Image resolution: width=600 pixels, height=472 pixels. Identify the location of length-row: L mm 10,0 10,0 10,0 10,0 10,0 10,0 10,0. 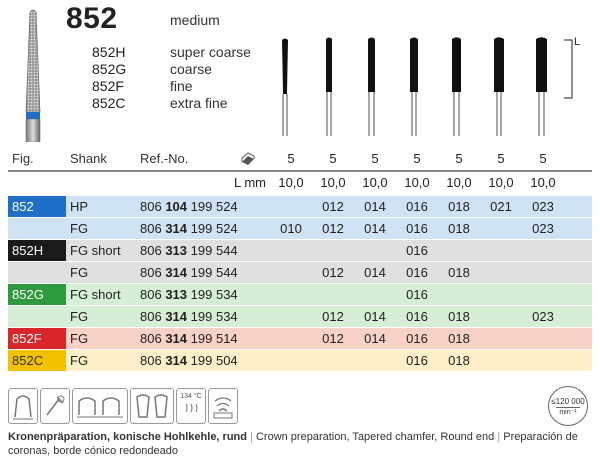
(300, 183).